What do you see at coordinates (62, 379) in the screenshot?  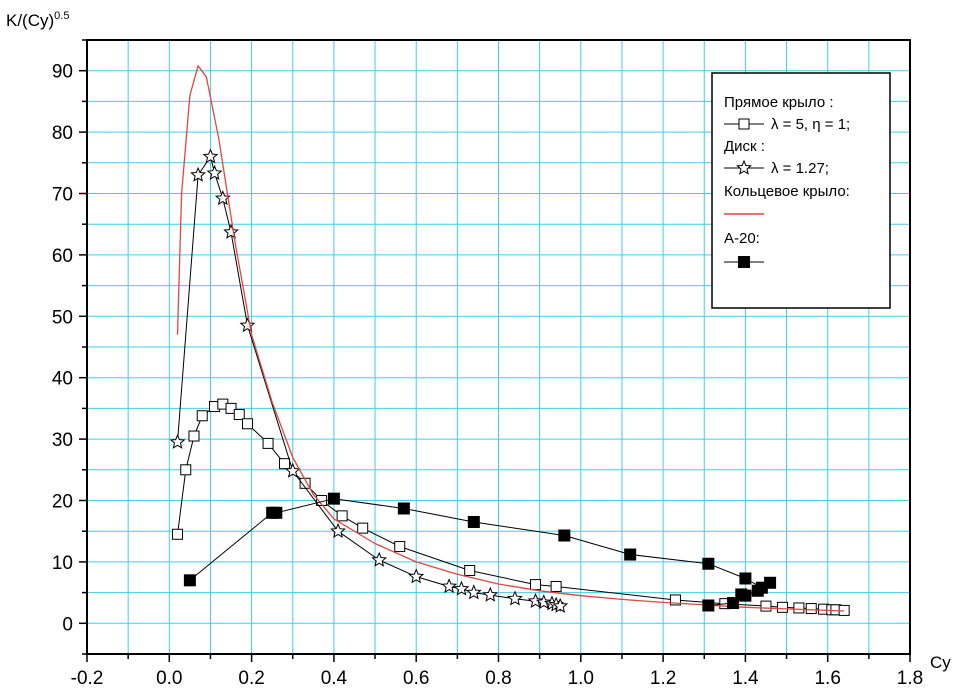 I see `y-tick-label: 40` at bounding box center [62, 379].